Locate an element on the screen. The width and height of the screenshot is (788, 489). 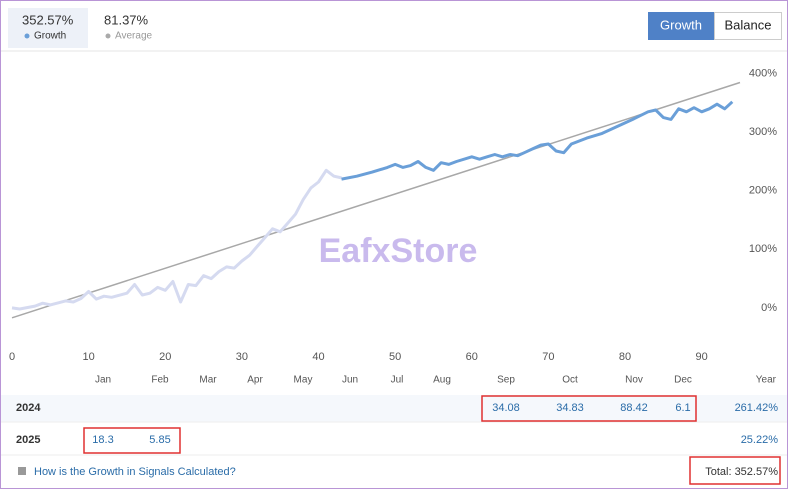
table-cell: 34.08 is located at coordinates (506, 408).